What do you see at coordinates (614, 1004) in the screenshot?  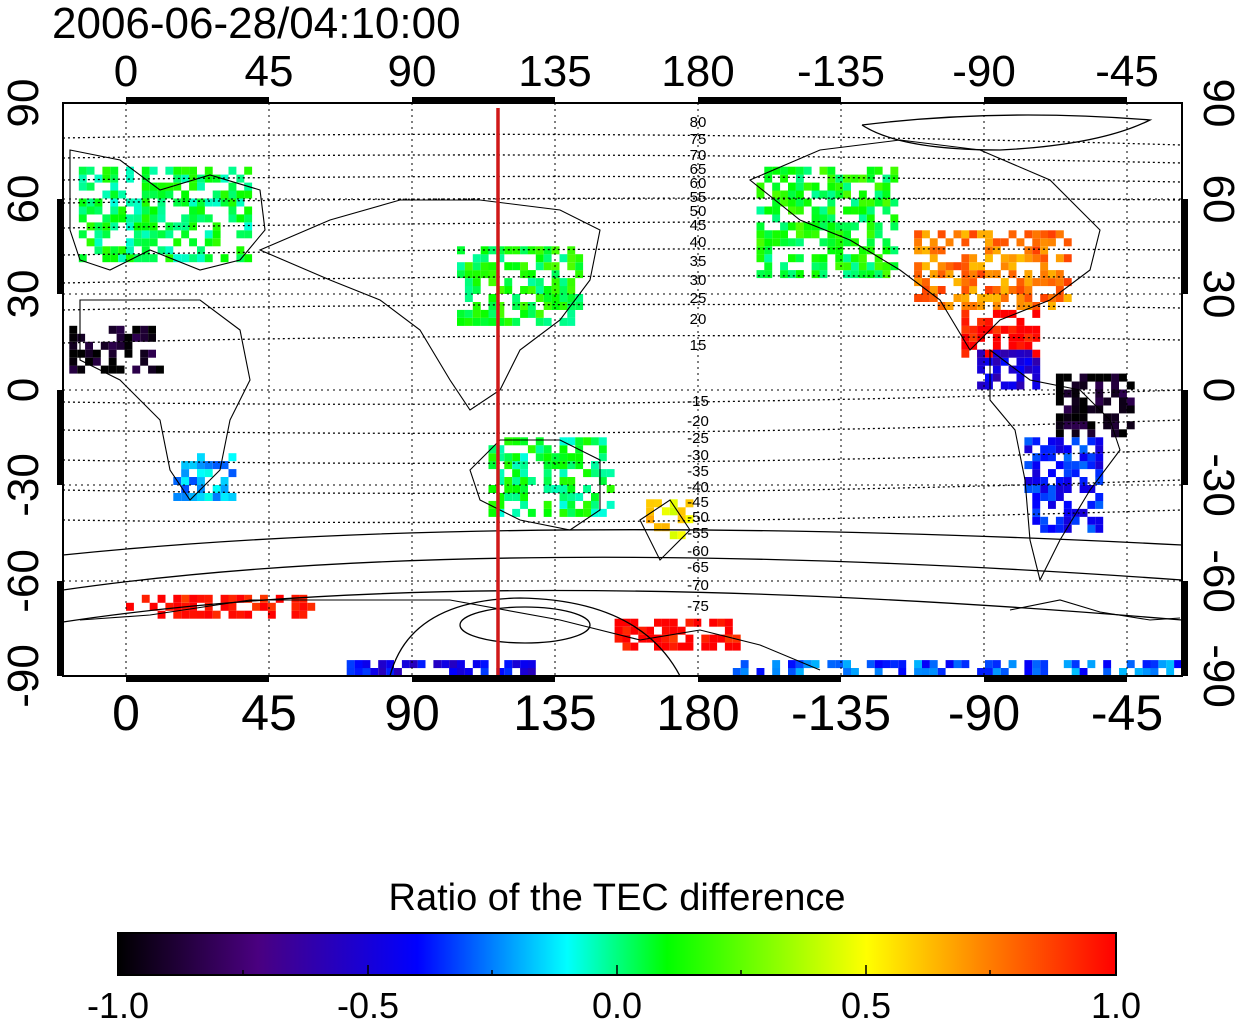 I see `colorbar-tick-labels: -1.0 -0.5 0.0 0.5 1.0` at bounding box center [614, 1004].